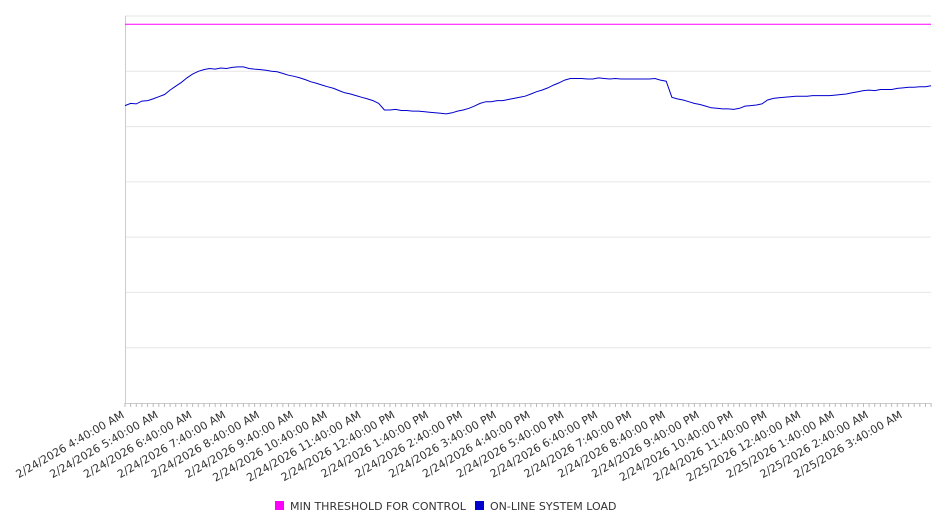 The height and width of the screenshot is (526, 946). Describe the element at coordinates (479, 505) in the screenshot. I see `legend-swatch-system-load` at that location.